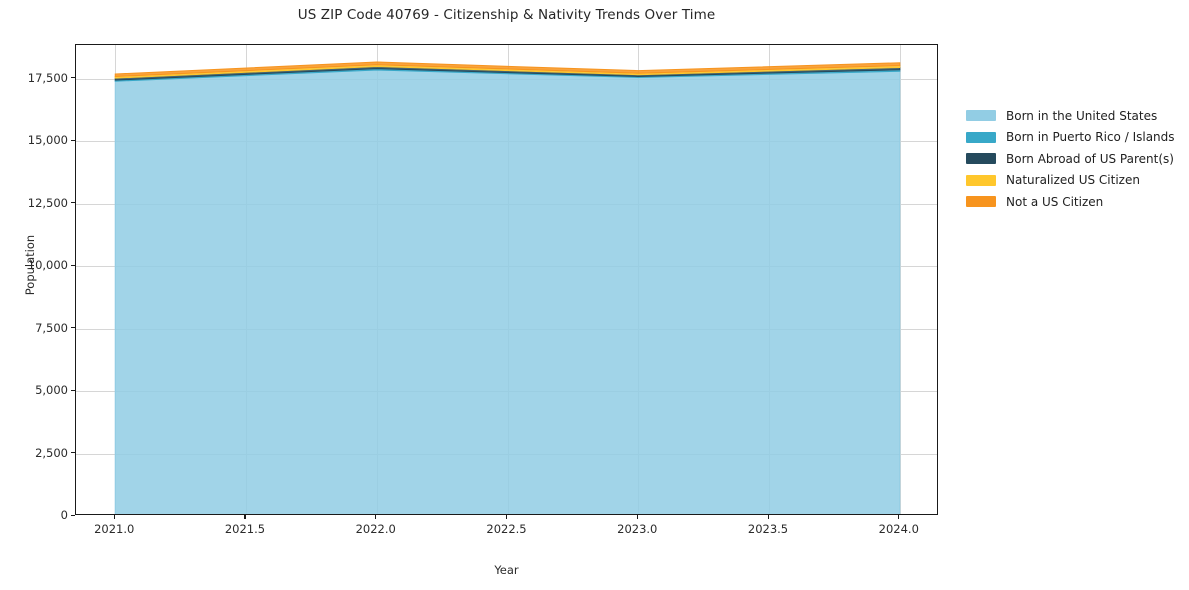 The width and height of the screenshot is (1189, 590). I want to click on y-axis-tick-label: 12,500, so click(47, 202).